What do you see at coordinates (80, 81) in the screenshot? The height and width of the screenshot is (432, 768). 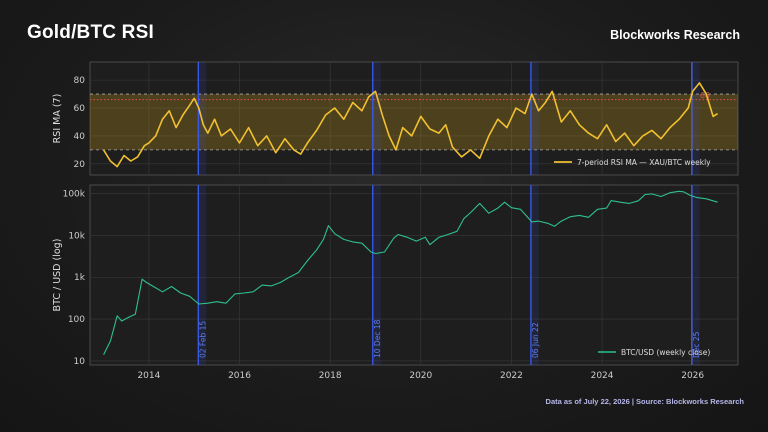 I see `rsi-y-tick-label: 80` at bounding box center [80, 81].